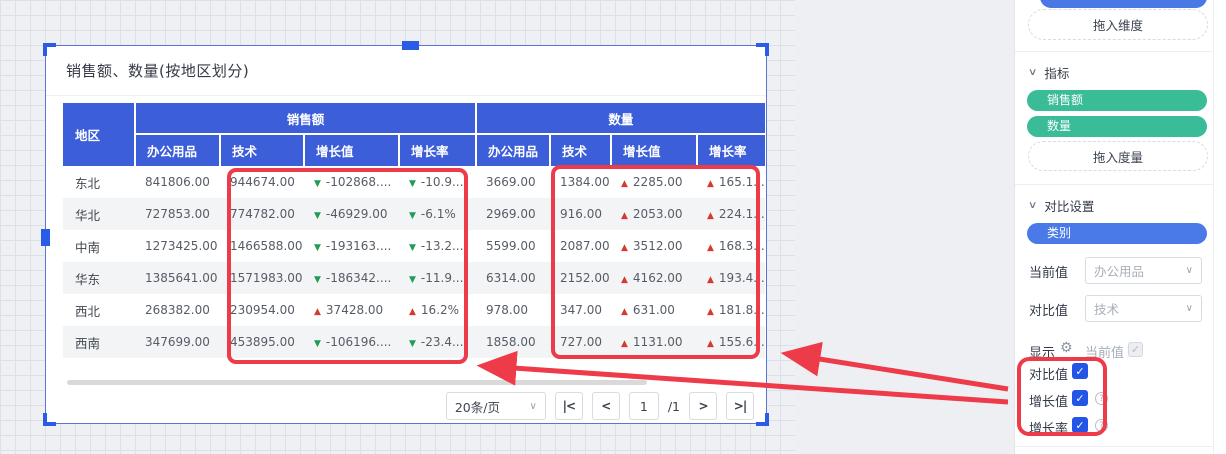  I want to click on contrast-value-select: 技术 ∨, so click(1143, 308).